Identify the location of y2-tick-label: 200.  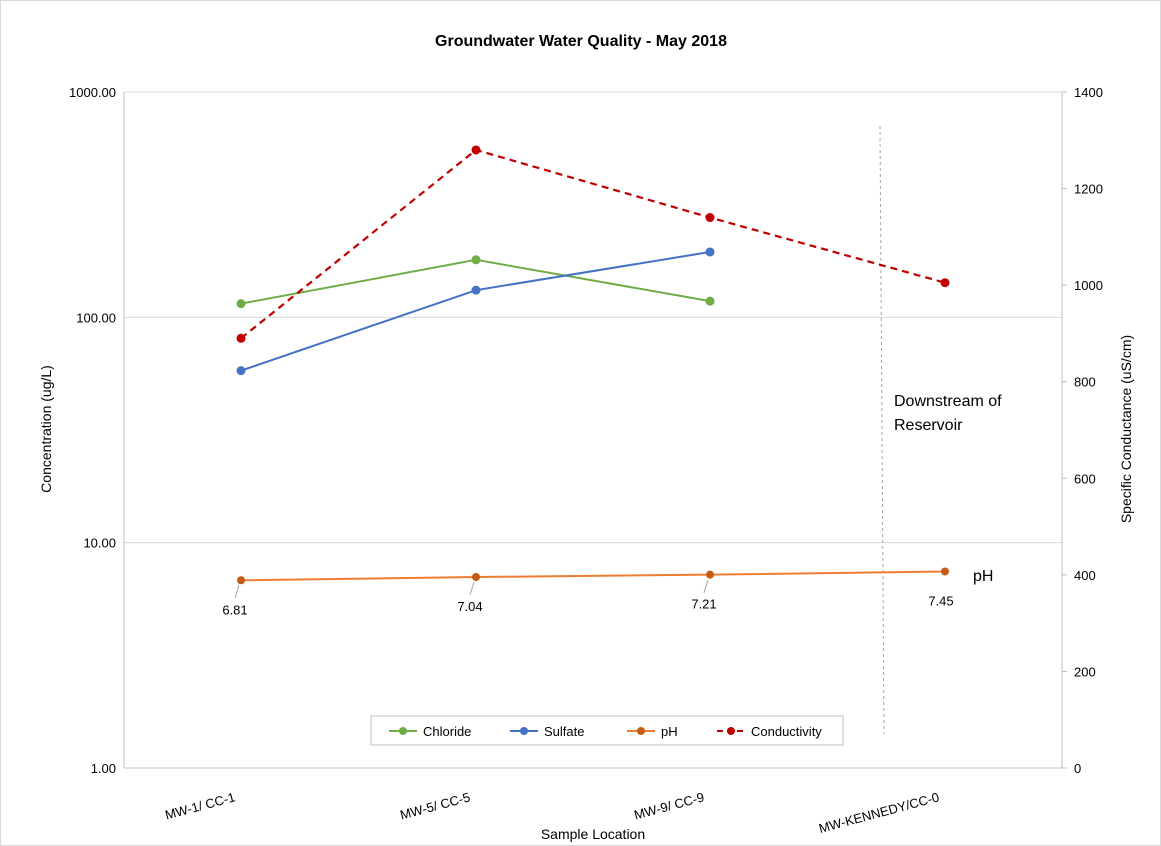
(1085, 671).